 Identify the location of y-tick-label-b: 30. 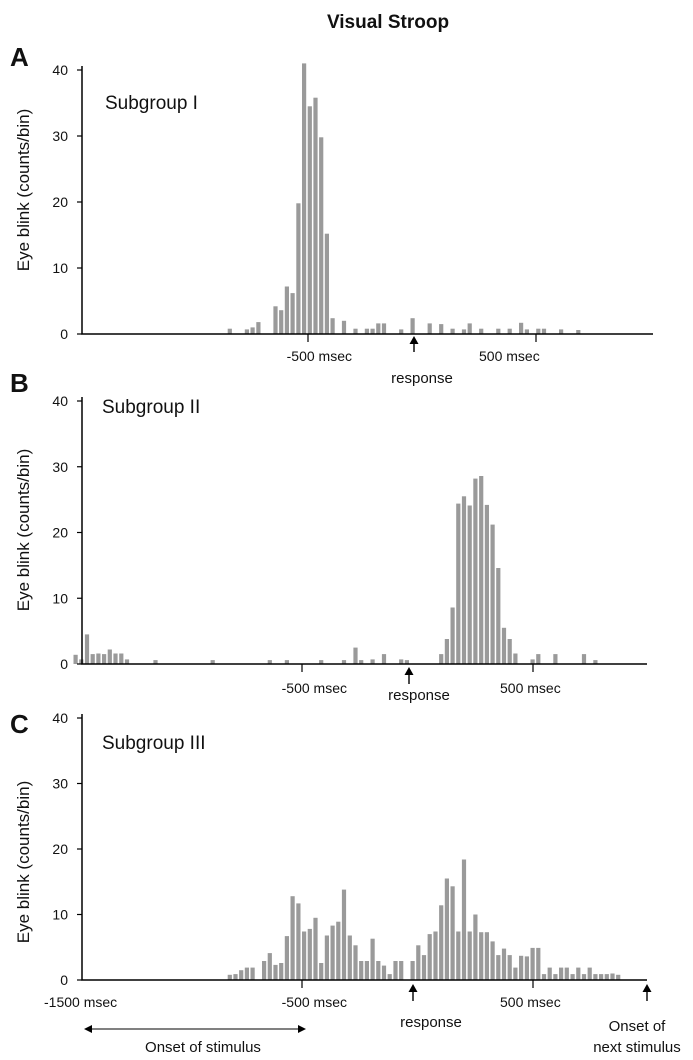
(60, 467).